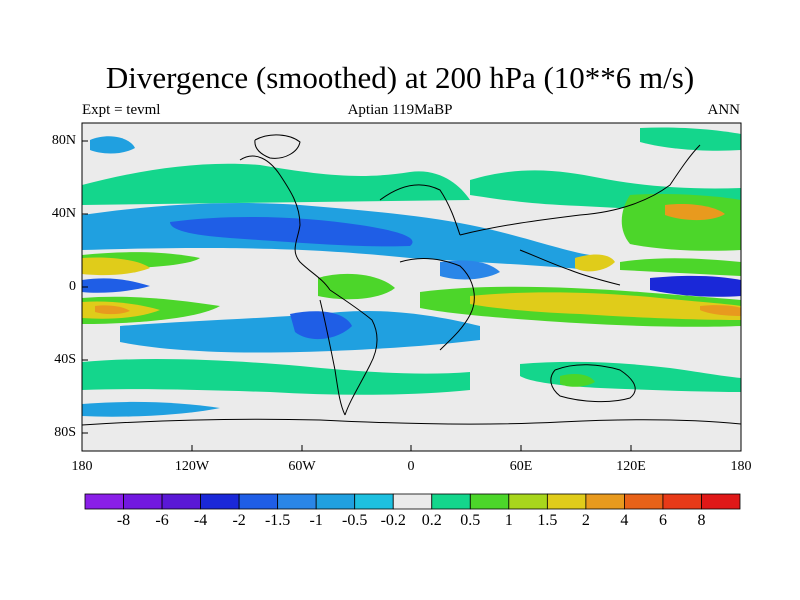 The height and width of the screenshot is (600, 800). Describe the element at coordinates (690, 139) in the screenshot. I see `contour-arctic-green` at that location.